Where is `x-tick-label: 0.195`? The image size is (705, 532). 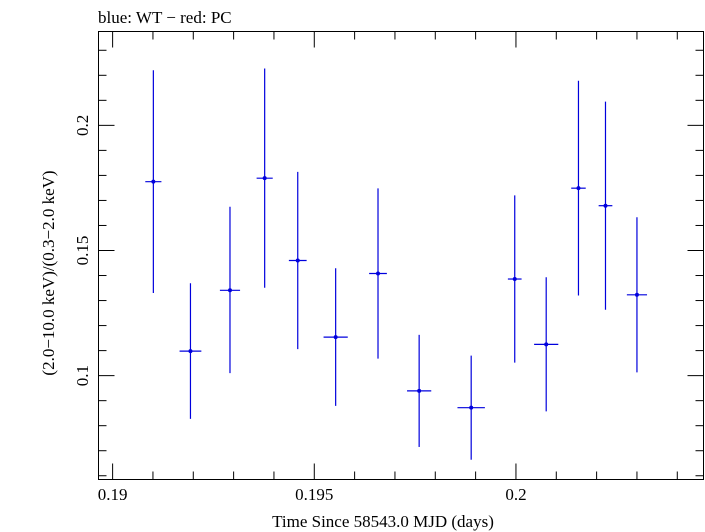
x-tick-label: 0.195 is located at coordinates (314, 494).